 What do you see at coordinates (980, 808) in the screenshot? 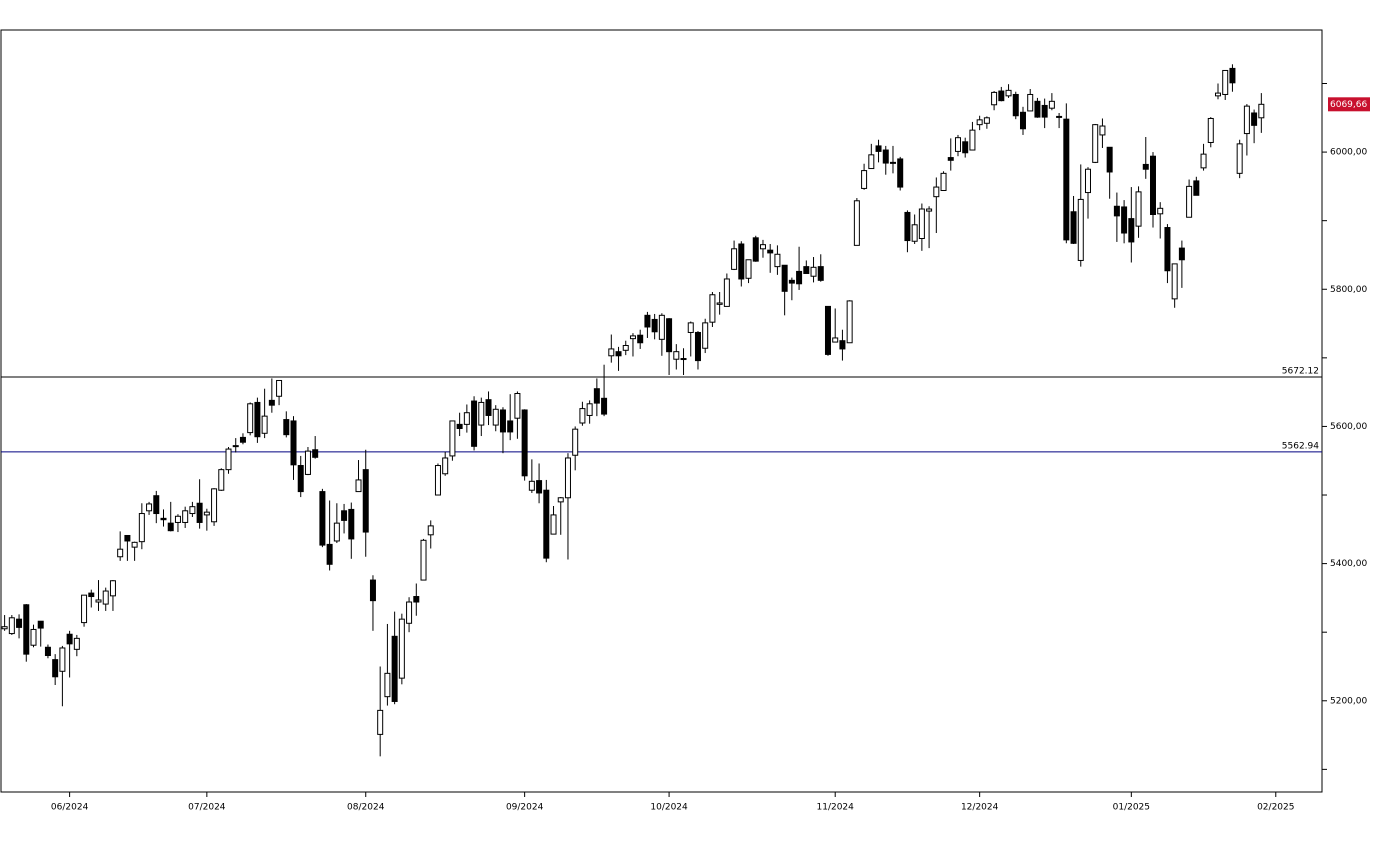
I see `x-tick-label: 12/2024` at bounding box center [980, 808].